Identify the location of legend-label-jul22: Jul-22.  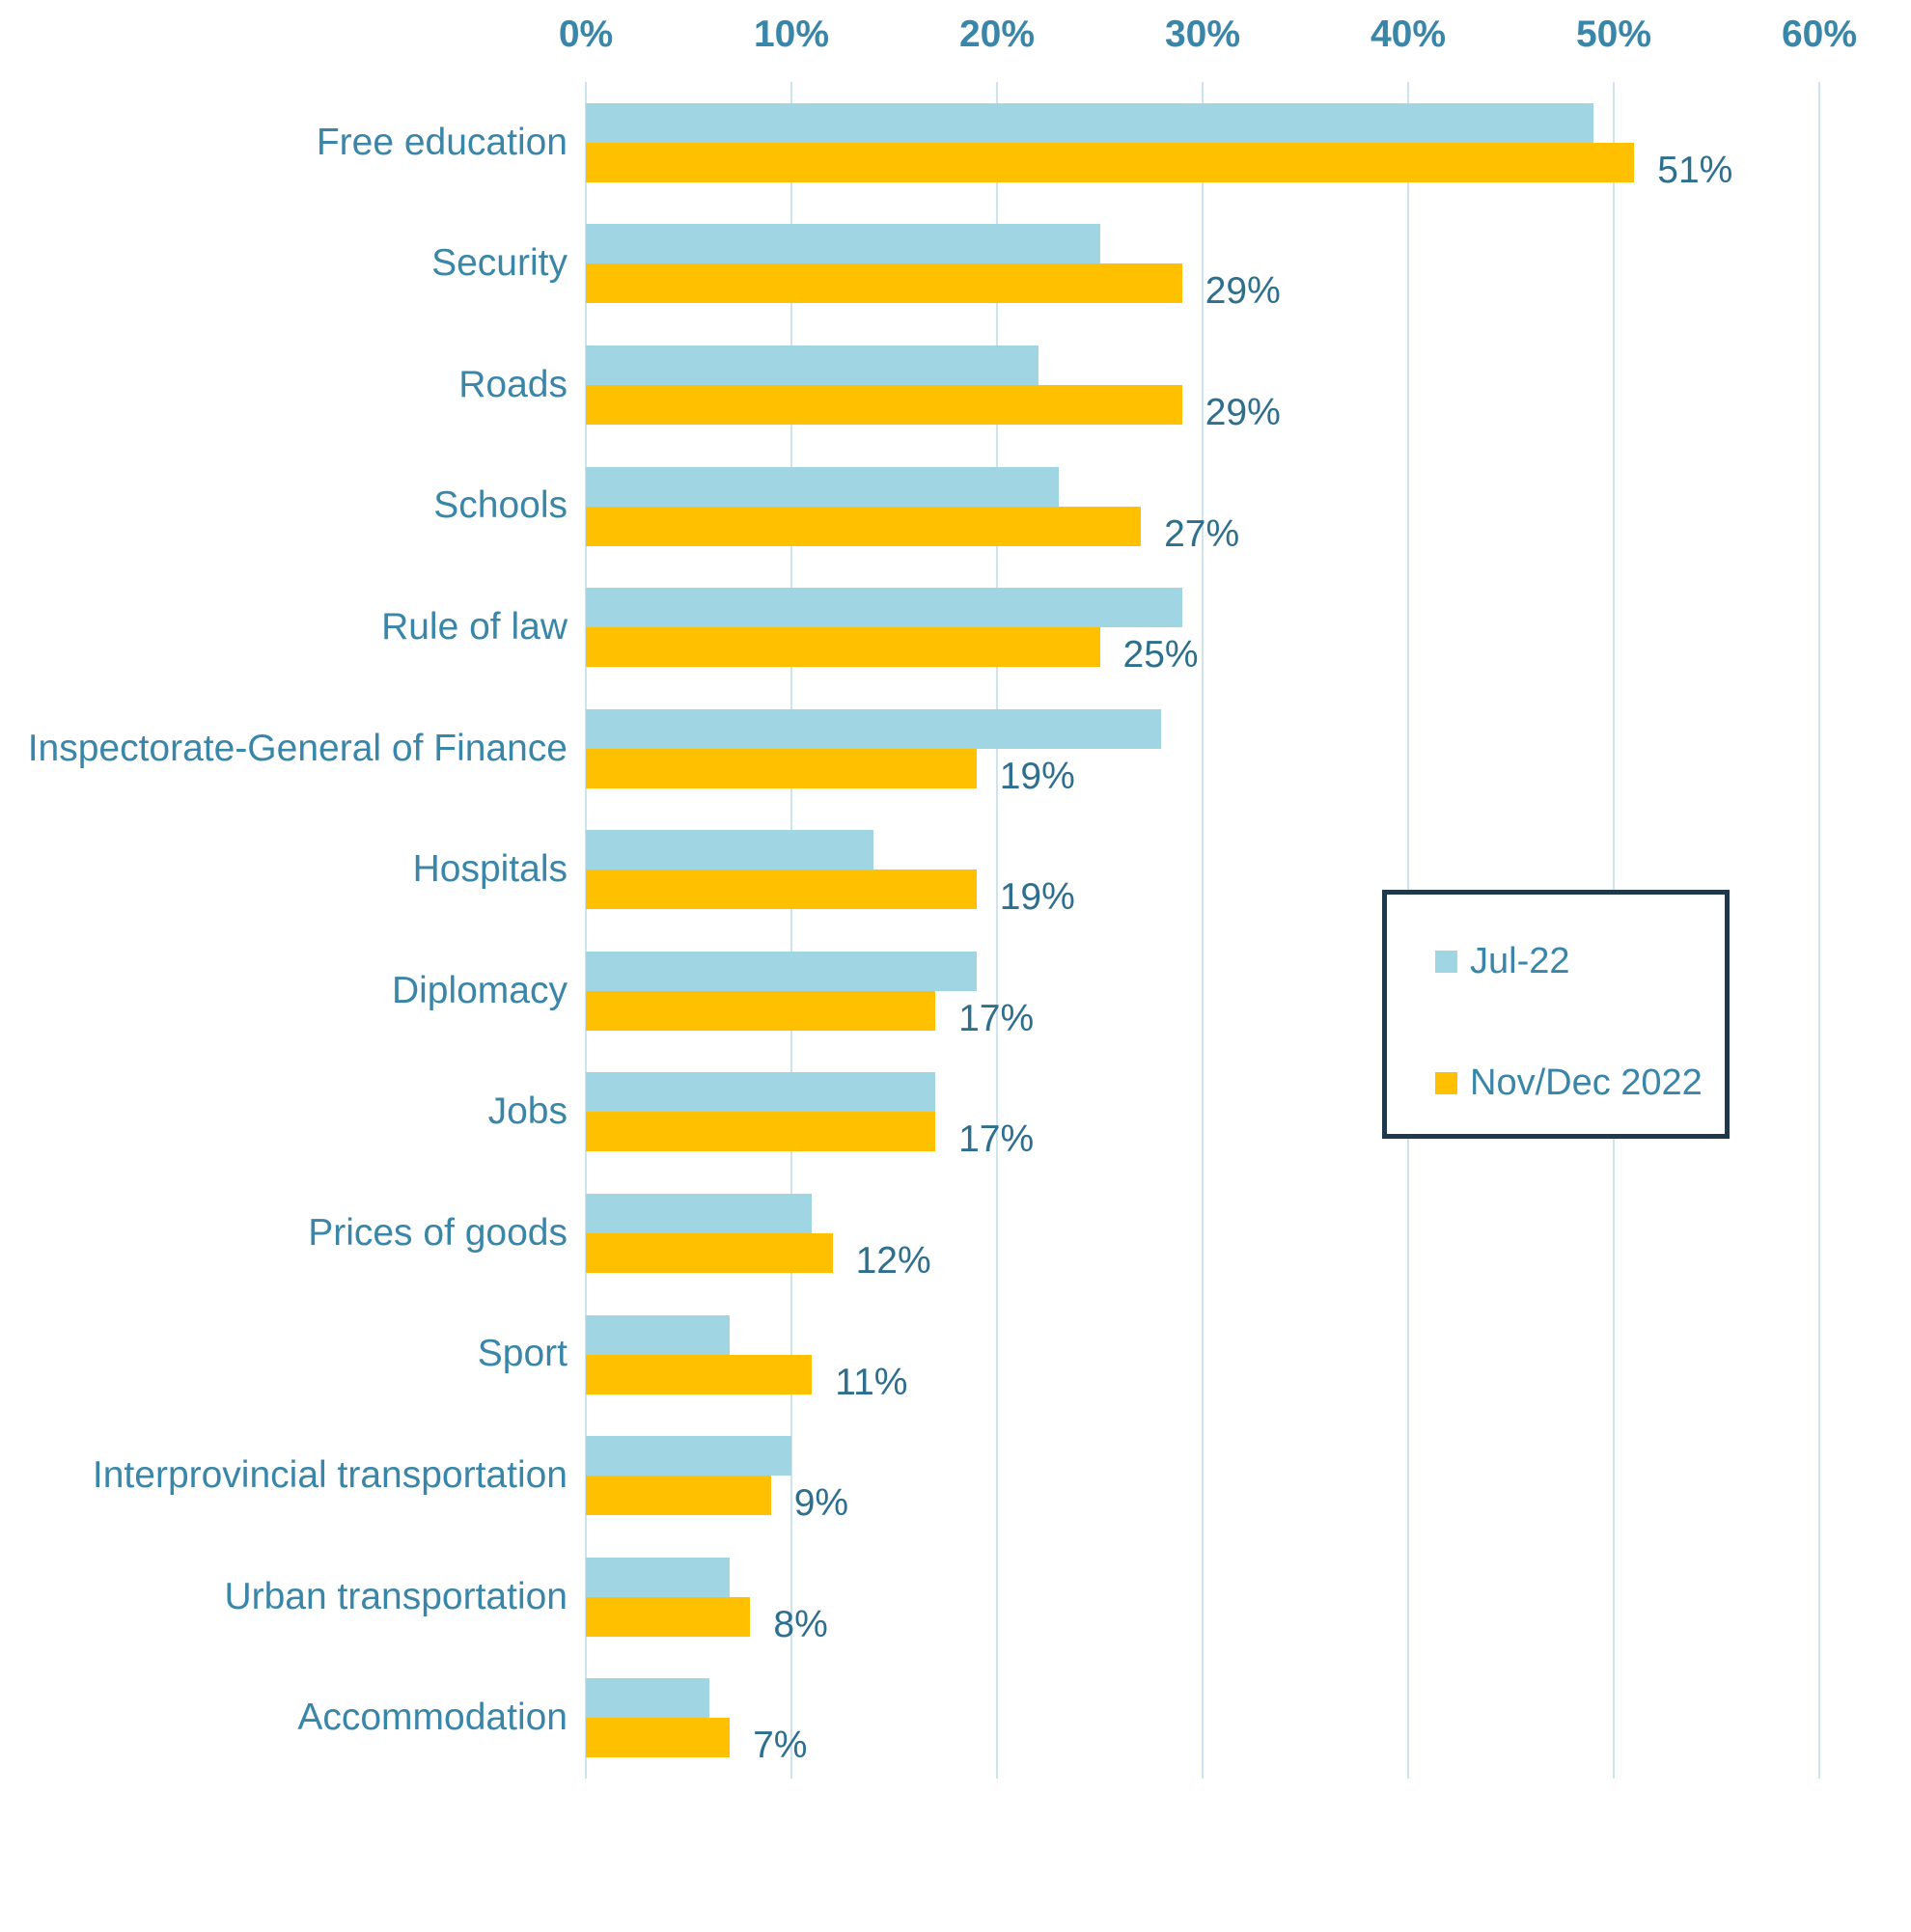
(1520, 960).